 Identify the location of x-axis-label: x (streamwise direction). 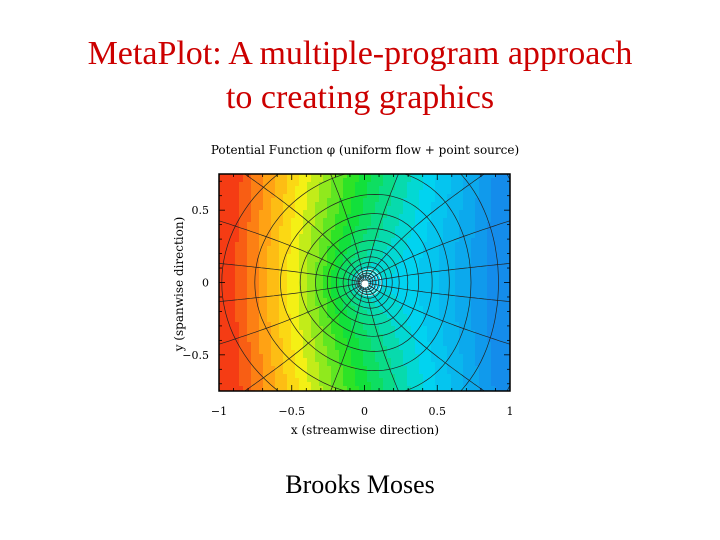
(365, 430).